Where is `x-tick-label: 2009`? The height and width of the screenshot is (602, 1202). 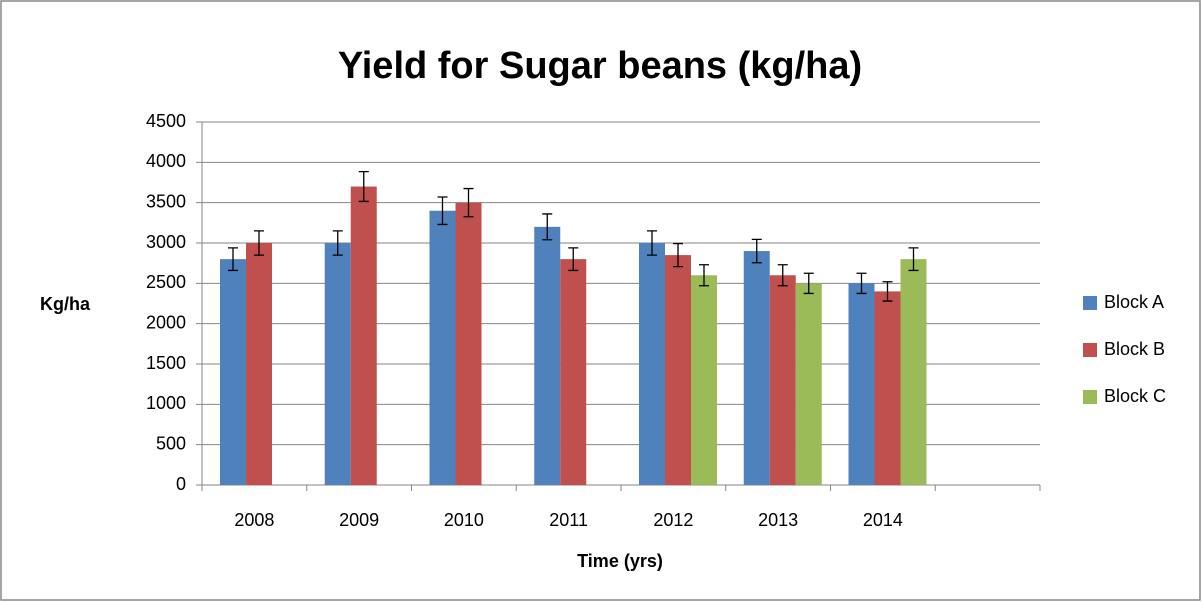 x-tick-label: 2009 is located at coordinates (359, 520).